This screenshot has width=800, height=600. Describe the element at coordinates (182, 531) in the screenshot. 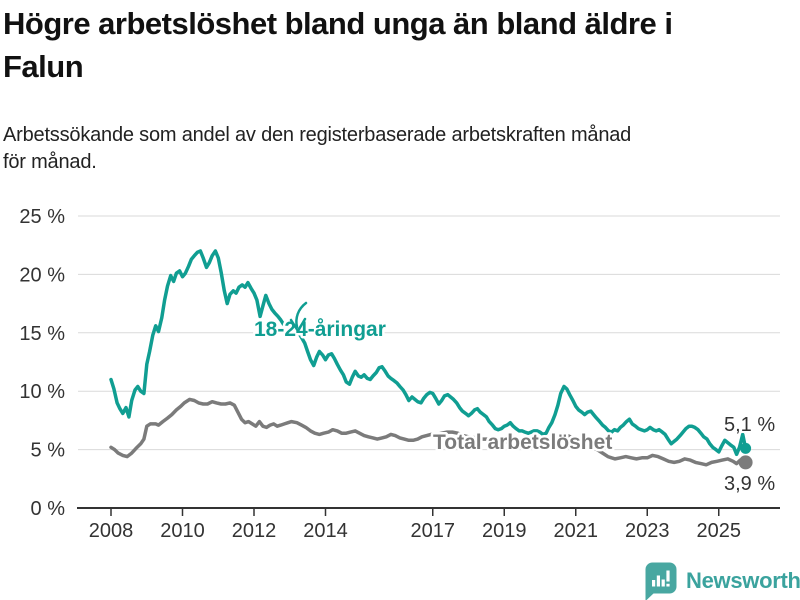

I see `x-tick-label: 2010` at that location.